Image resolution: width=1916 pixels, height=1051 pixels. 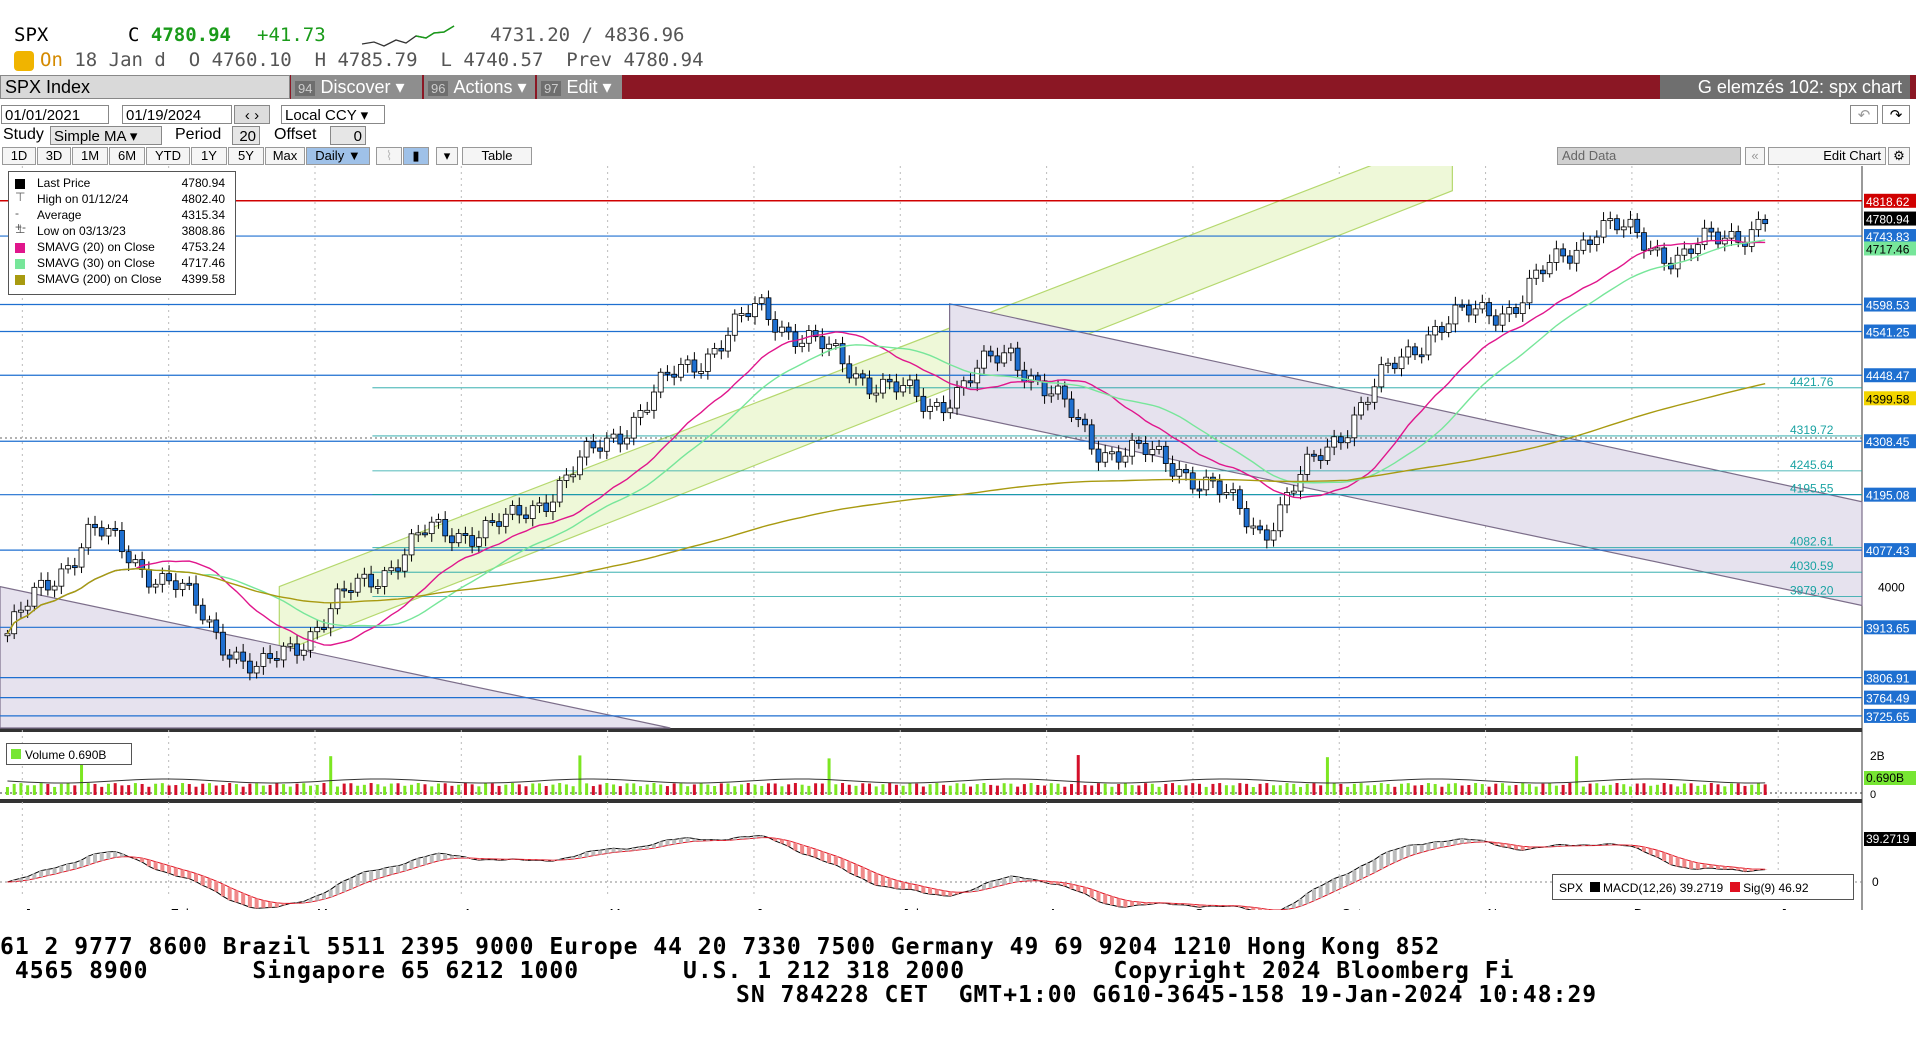 What do you see at coordinates (1594, 887) in the screenshot?
I see `macd-swatch` at bounding box center [1594, 887].